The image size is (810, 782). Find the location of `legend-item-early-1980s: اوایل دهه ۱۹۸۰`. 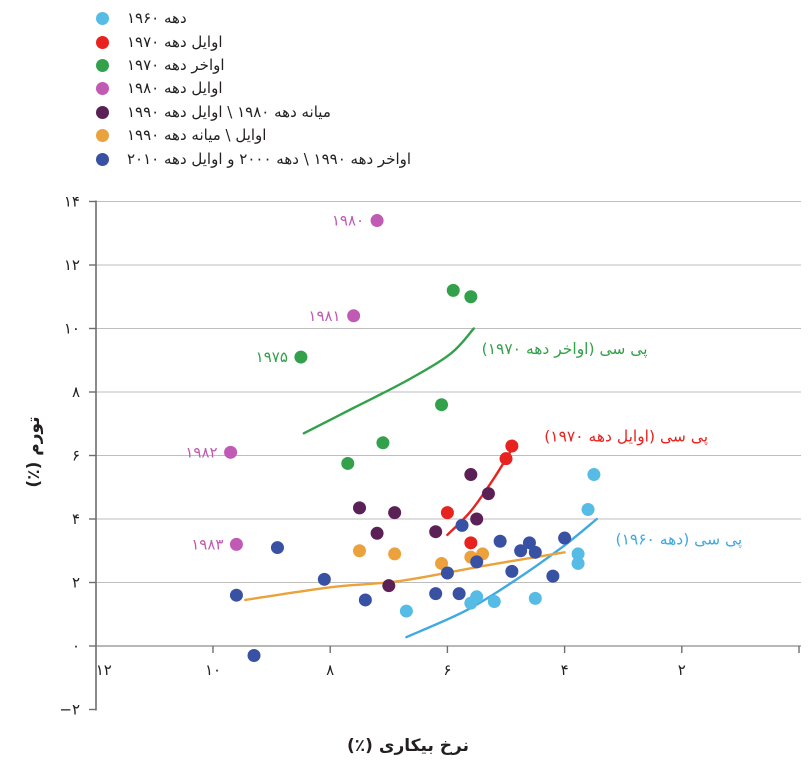

legend-item-early-1980s: اوایل دهه ۱۹۸۰ is located at coordinates (253, 88).